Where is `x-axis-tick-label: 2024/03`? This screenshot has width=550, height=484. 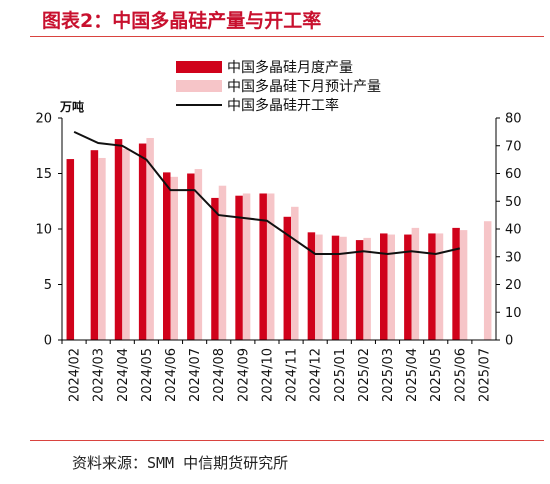
x-axis-tick-label: 2024/03 is located at coordinates (99, 375).